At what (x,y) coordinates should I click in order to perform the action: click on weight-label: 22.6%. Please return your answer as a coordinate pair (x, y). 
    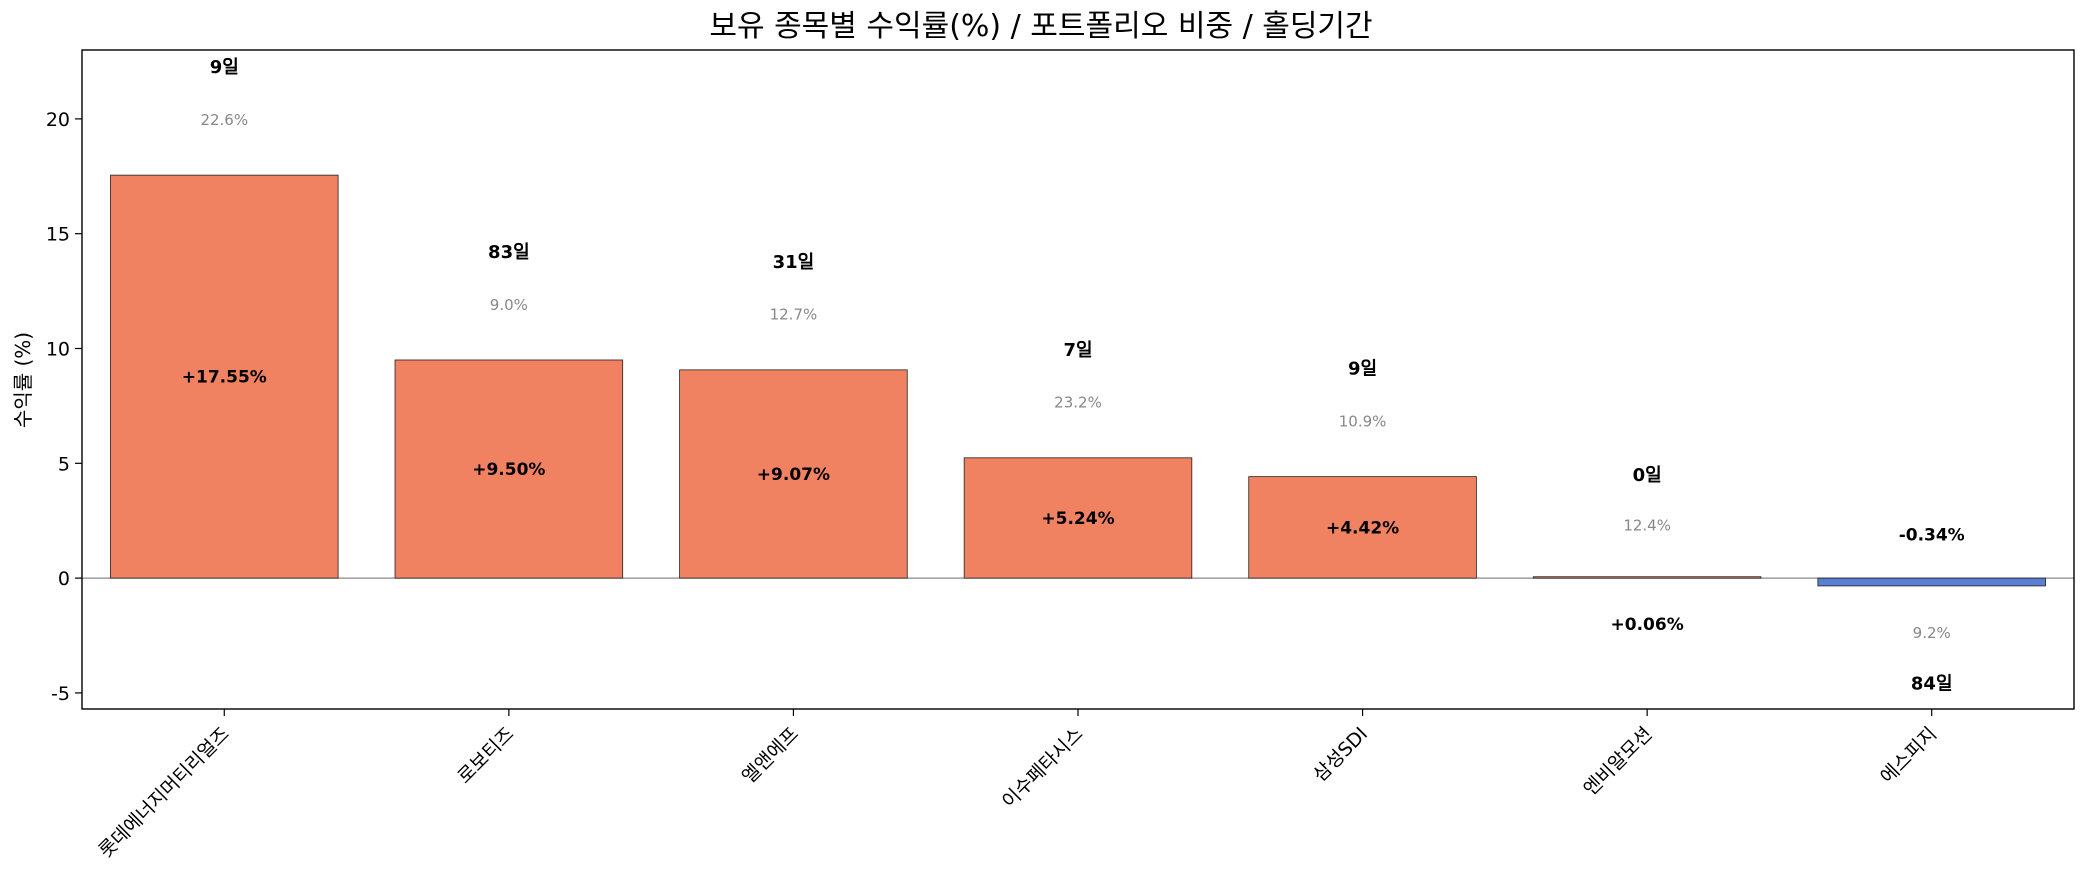
    Looking at the image, I should click on (224, 120).